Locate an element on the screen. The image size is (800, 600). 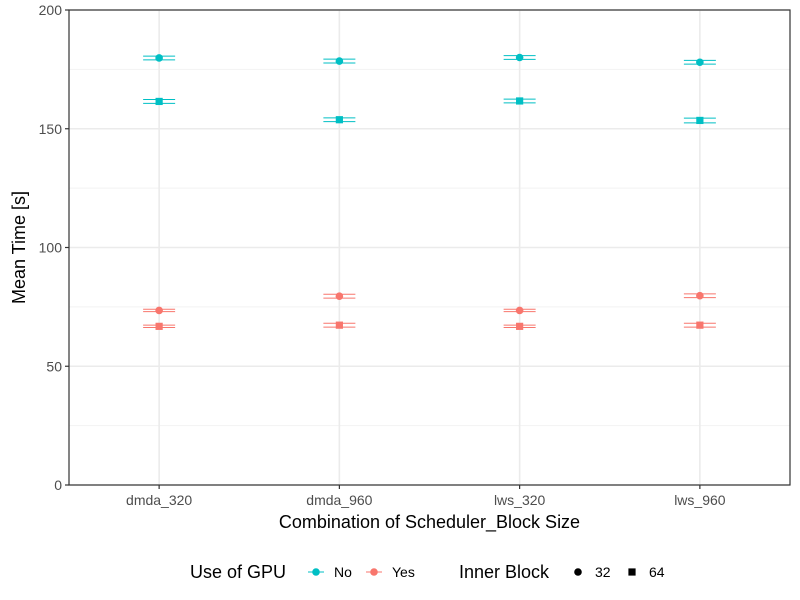
x-tick-label: lws_320 is located at coordinates (520, 500).